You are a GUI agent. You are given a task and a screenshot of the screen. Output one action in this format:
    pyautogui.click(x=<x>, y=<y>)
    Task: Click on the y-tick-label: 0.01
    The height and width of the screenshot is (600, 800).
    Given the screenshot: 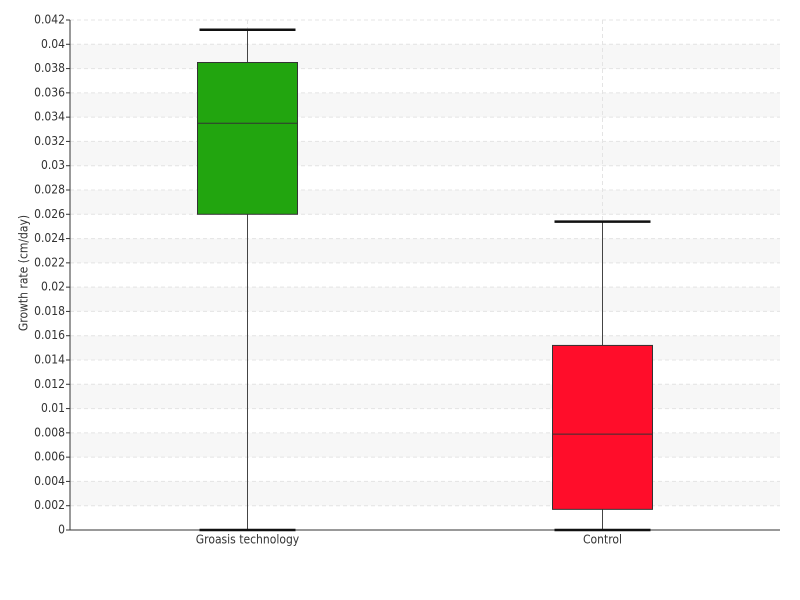 What is the action you would take?
    pyautogui.click(x=53, y=408)
    